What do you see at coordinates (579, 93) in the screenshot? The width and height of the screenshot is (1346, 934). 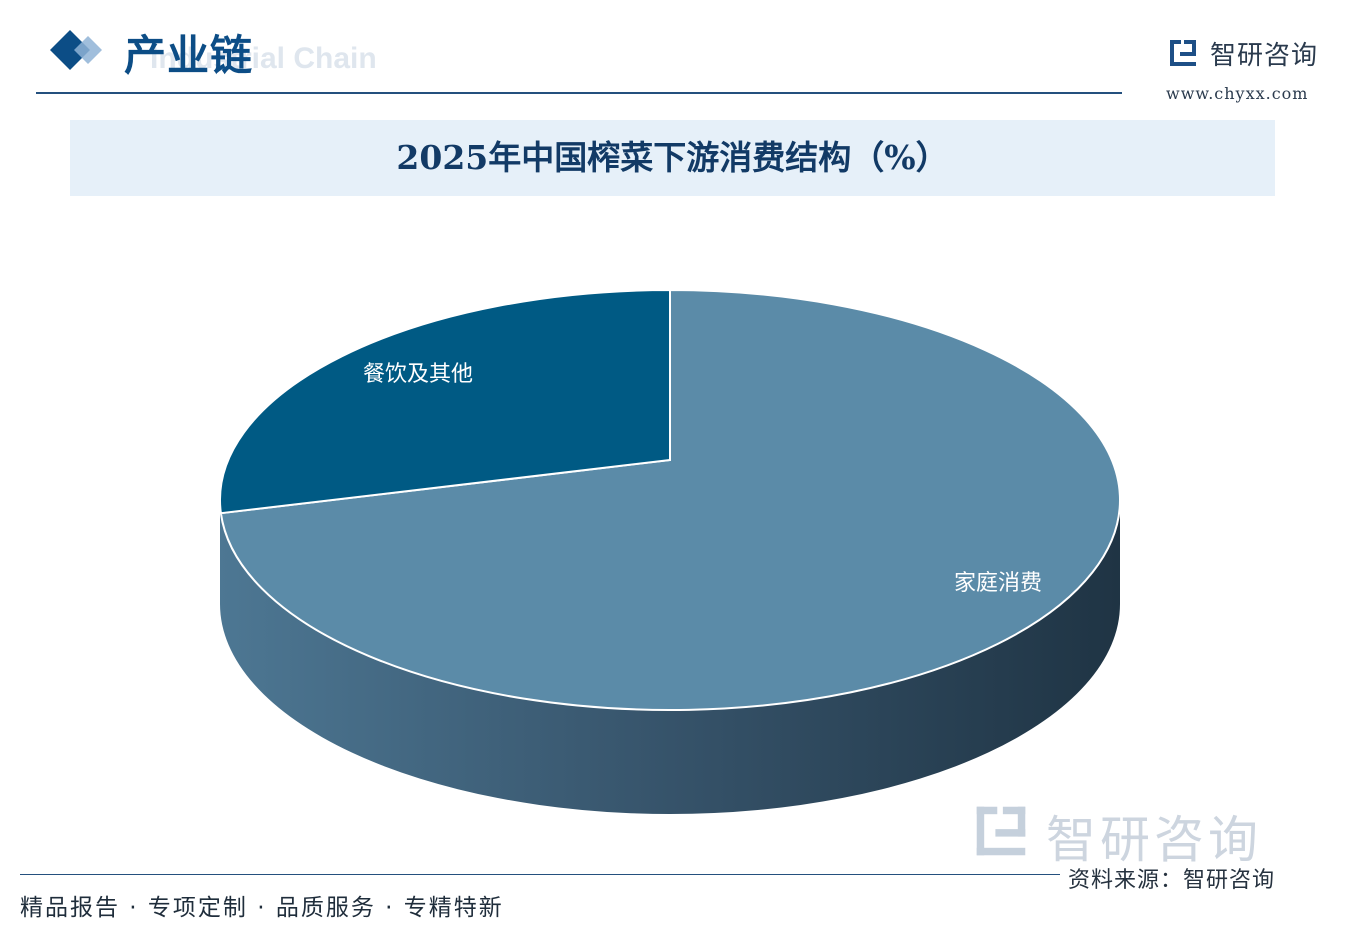 I see `header-divider` at bounding box center [579, 93].